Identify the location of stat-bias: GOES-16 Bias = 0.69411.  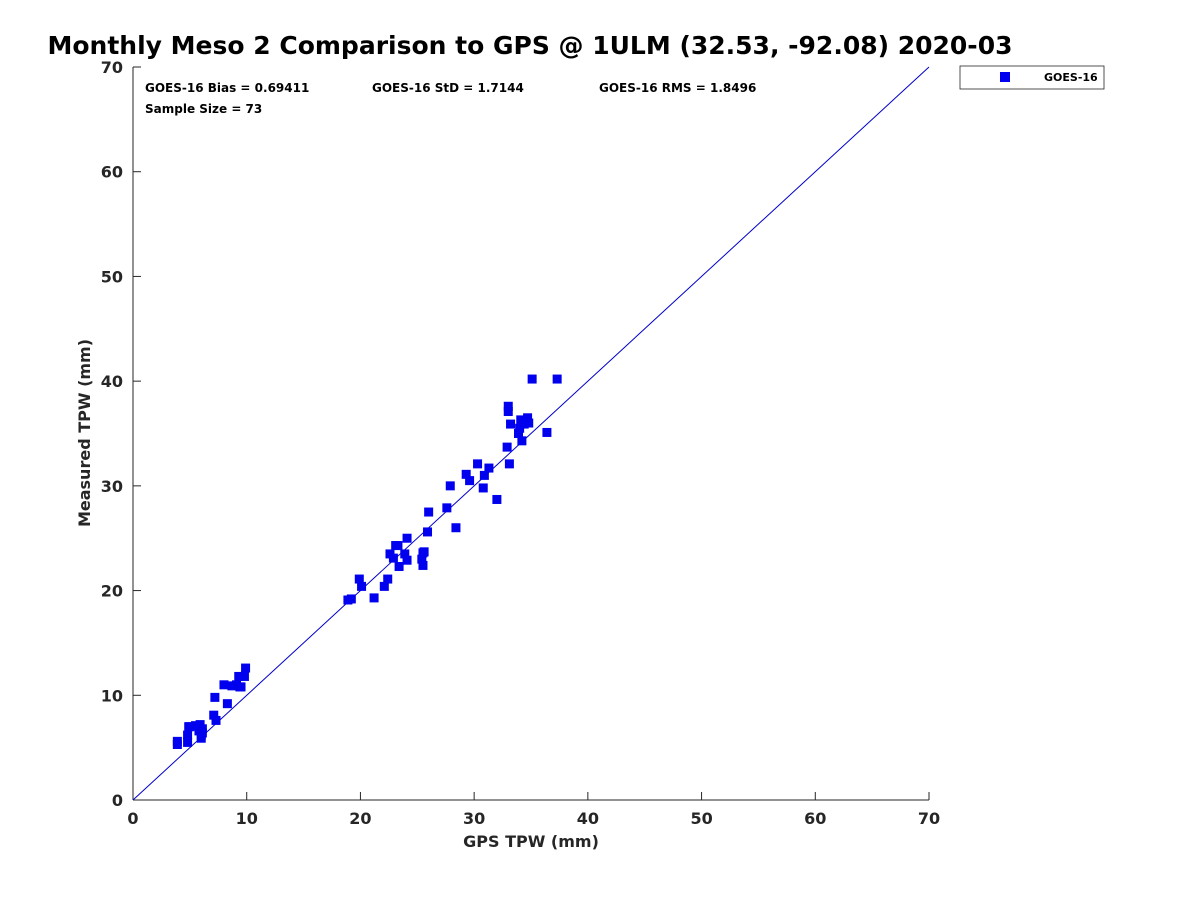
(227, 88).